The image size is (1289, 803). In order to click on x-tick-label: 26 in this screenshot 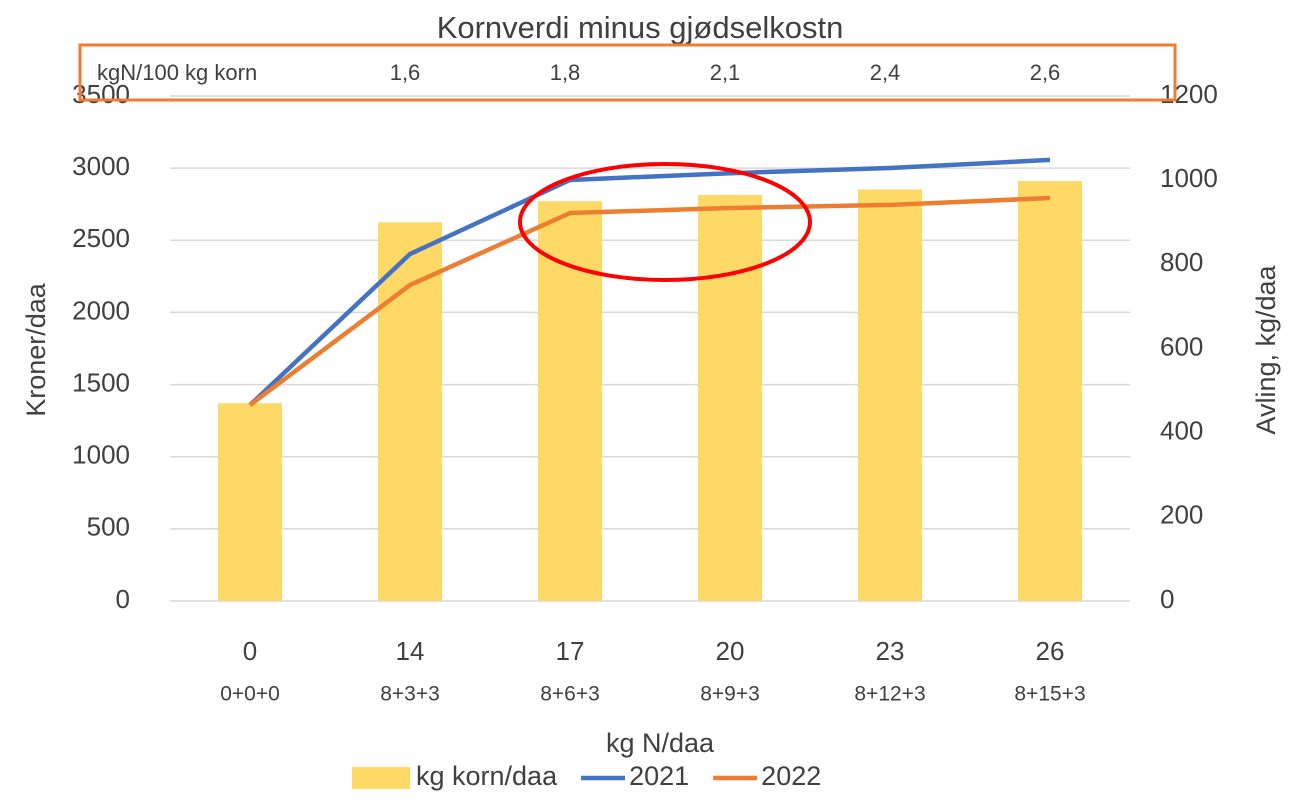, I will do `click(1050, 651)`.